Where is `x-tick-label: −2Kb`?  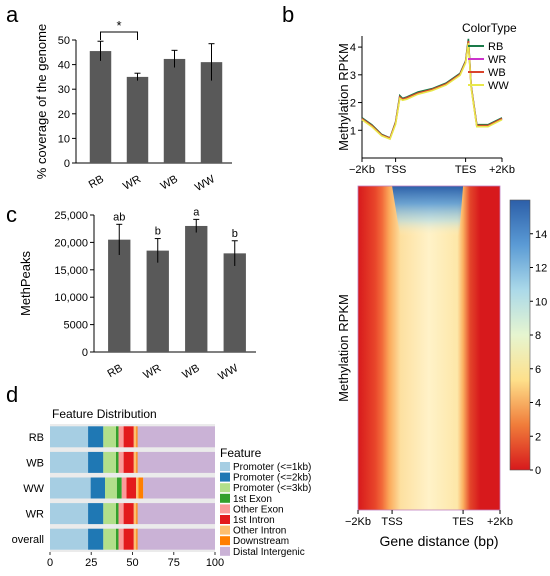 x-tick-label: −2Kb is located at coordinates (362, 170).